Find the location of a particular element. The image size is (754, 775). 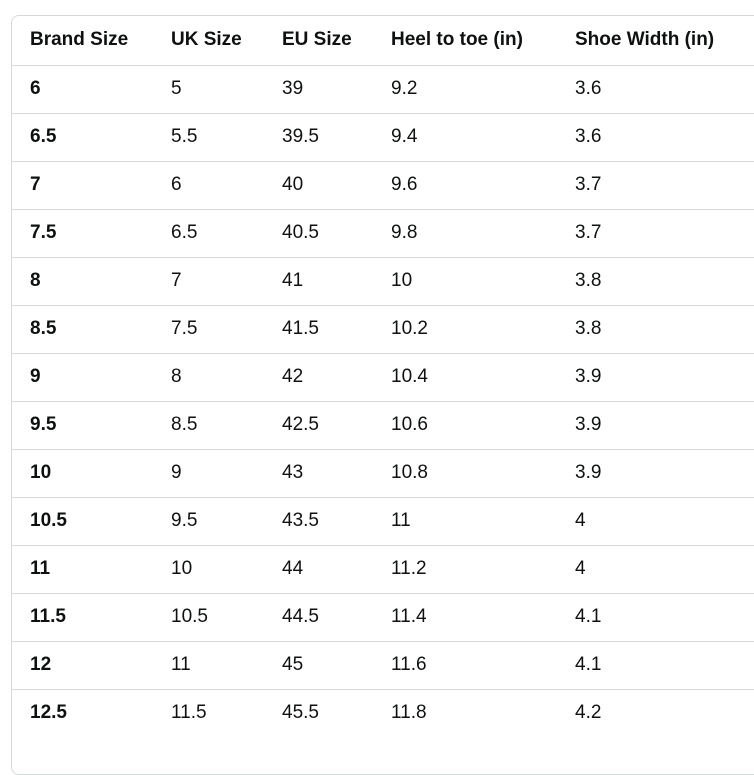

brand-size-cell: 6.5 is located at coordinates (91, 137).